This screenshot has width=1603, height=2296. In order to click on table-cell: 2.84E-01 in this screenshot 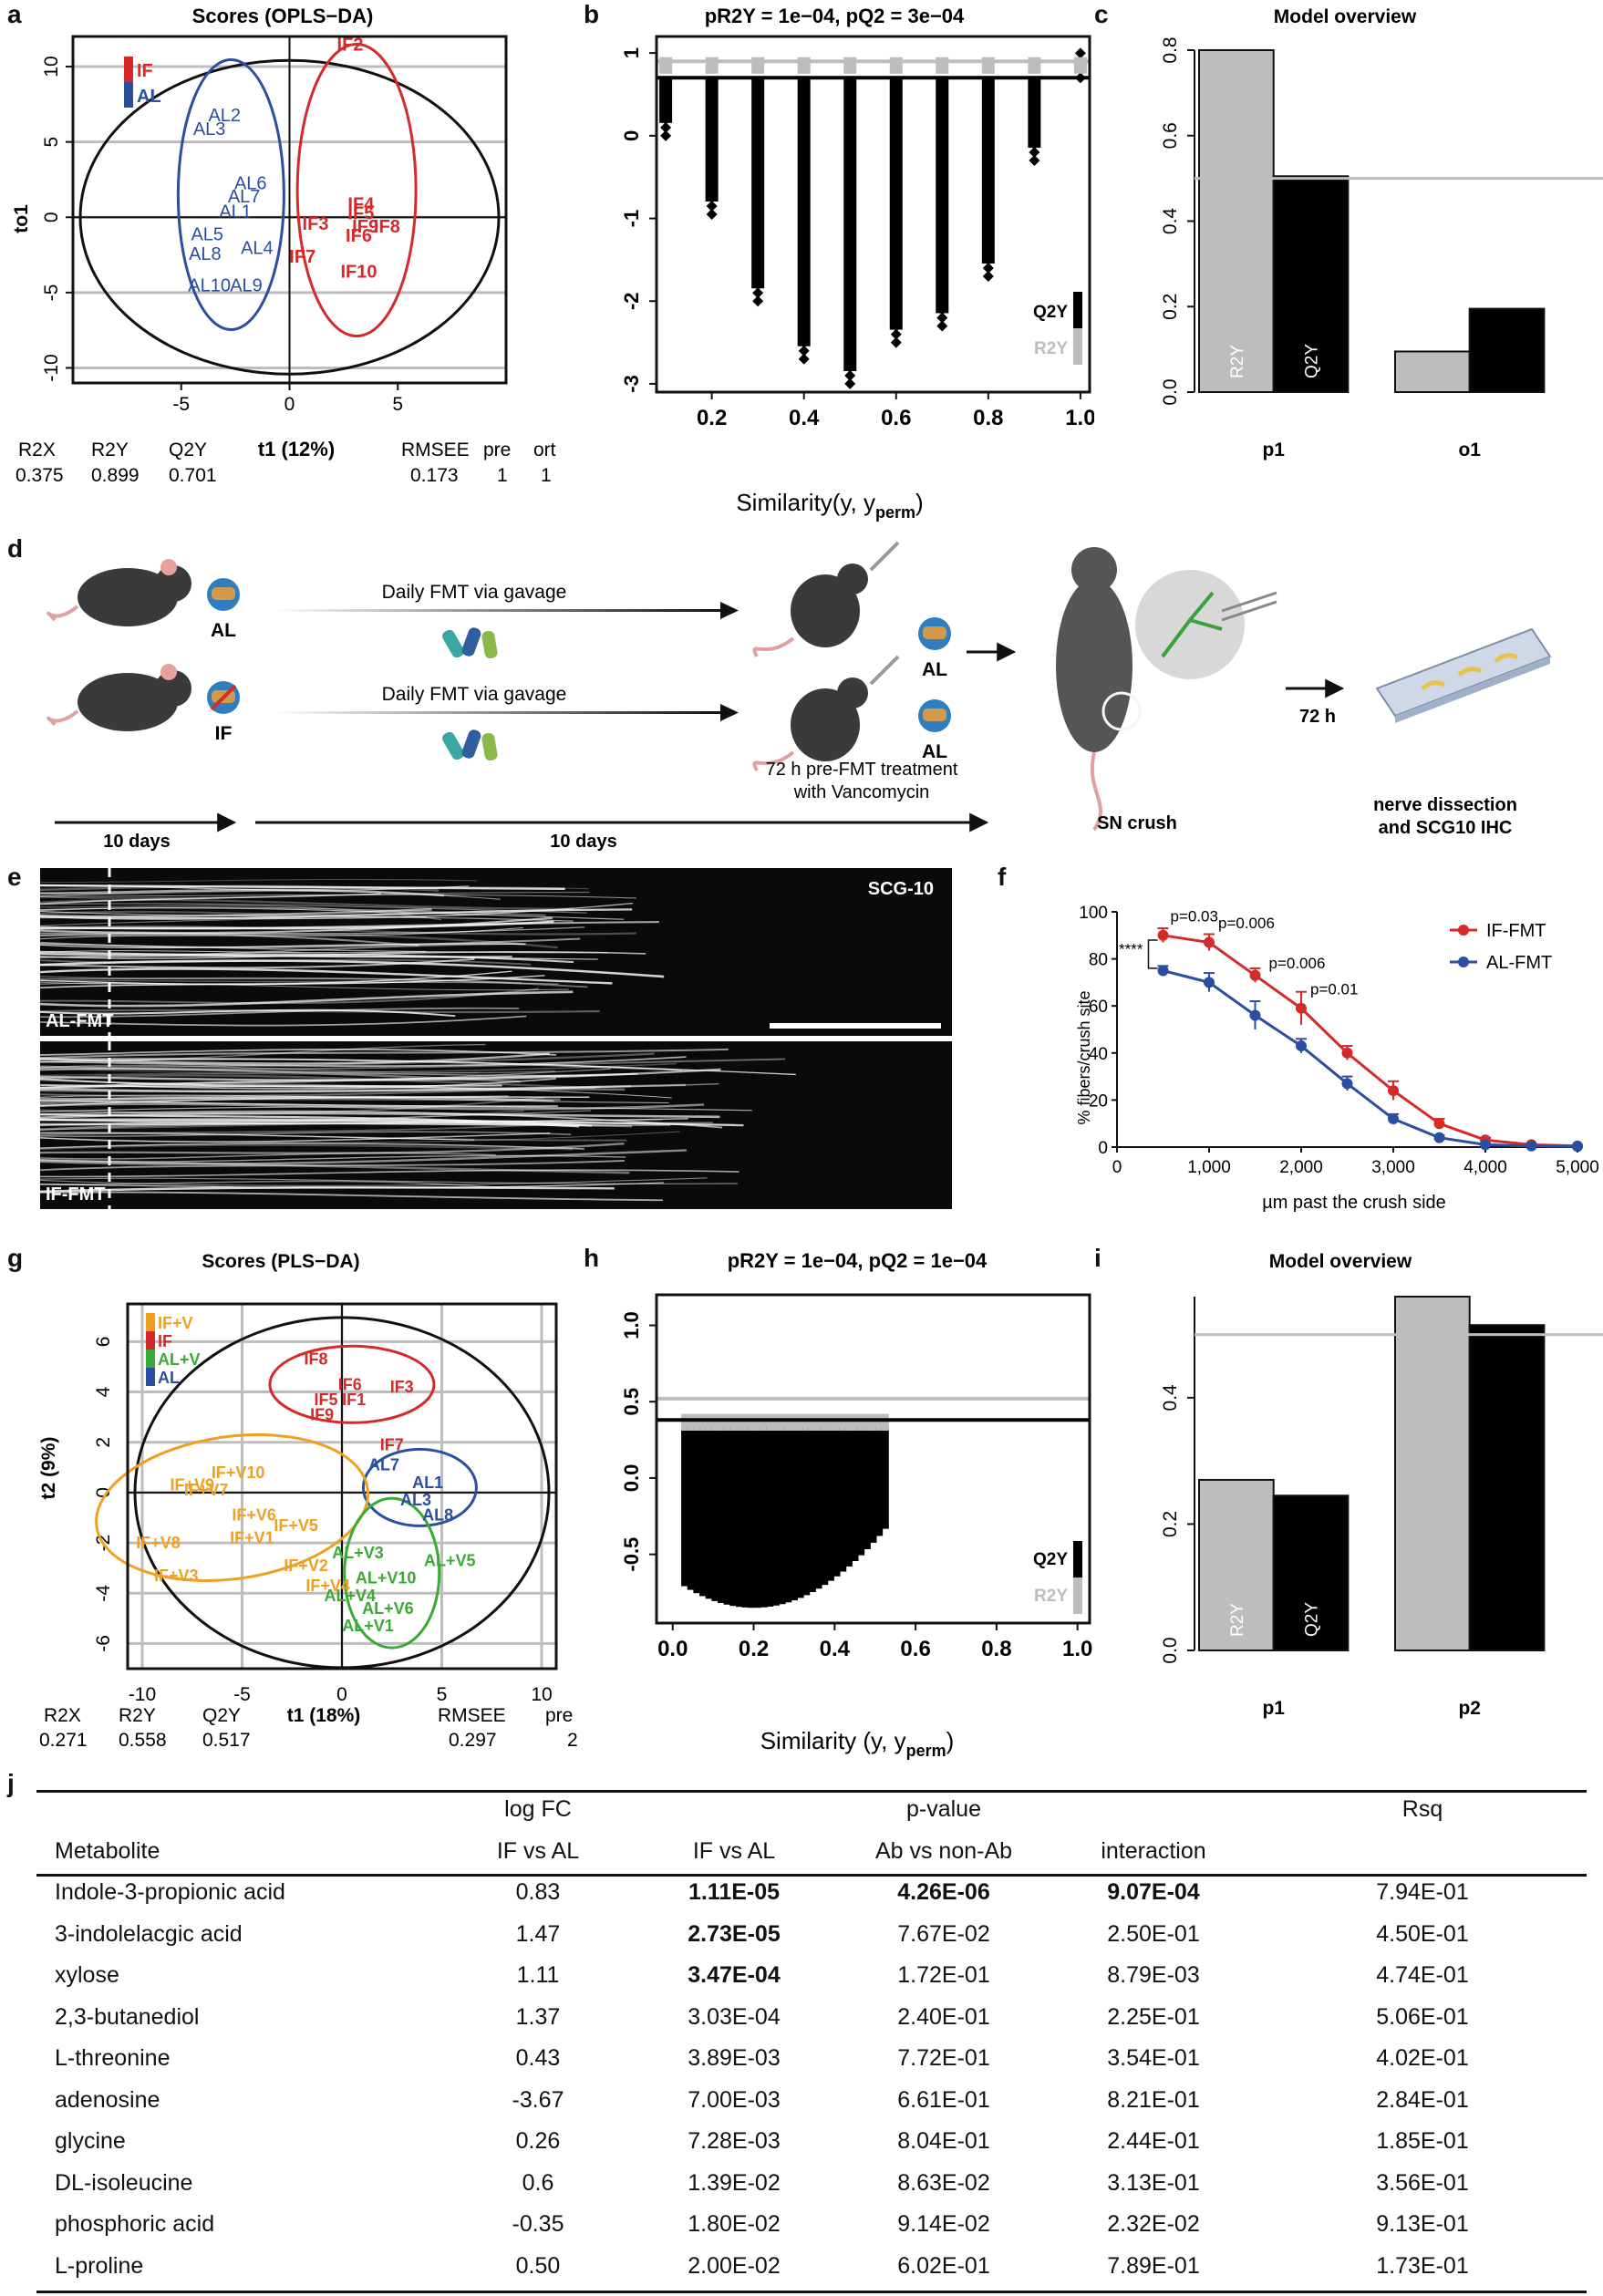, I will do `click(1422, 2099)`.